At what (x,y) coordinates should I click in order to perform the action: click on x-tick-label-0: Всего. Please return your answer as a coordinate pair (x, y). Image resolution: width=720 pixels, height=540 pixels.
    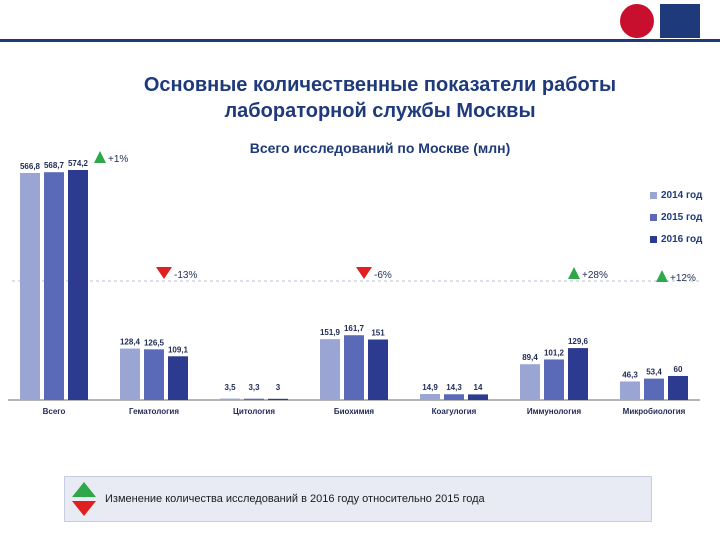
    Looking at the image, I should click on (54, 411).